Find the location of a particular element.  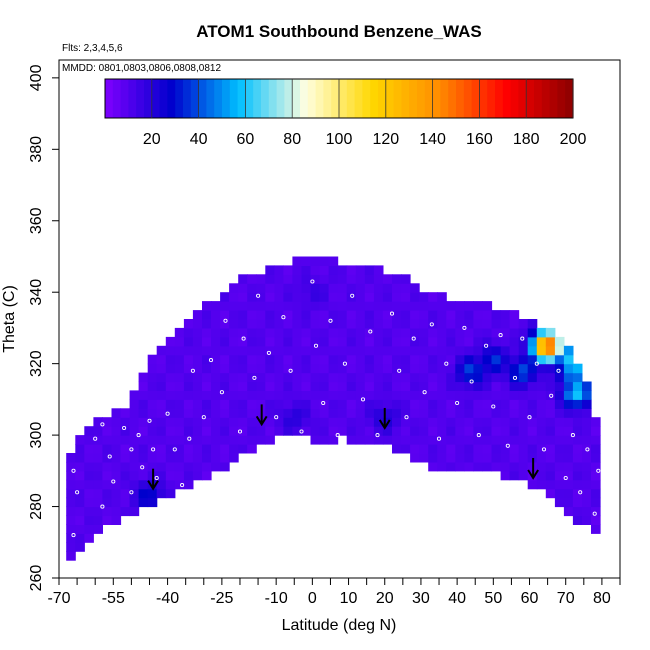

x-axis-label: Latitude (deg N) is located at coordinates (339, 625).